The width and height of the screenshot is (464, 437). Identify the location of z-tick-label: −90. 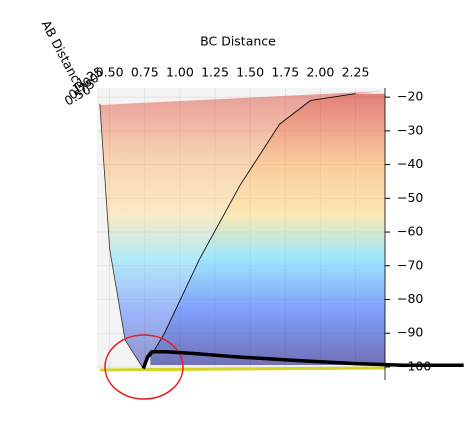
(410, 332).